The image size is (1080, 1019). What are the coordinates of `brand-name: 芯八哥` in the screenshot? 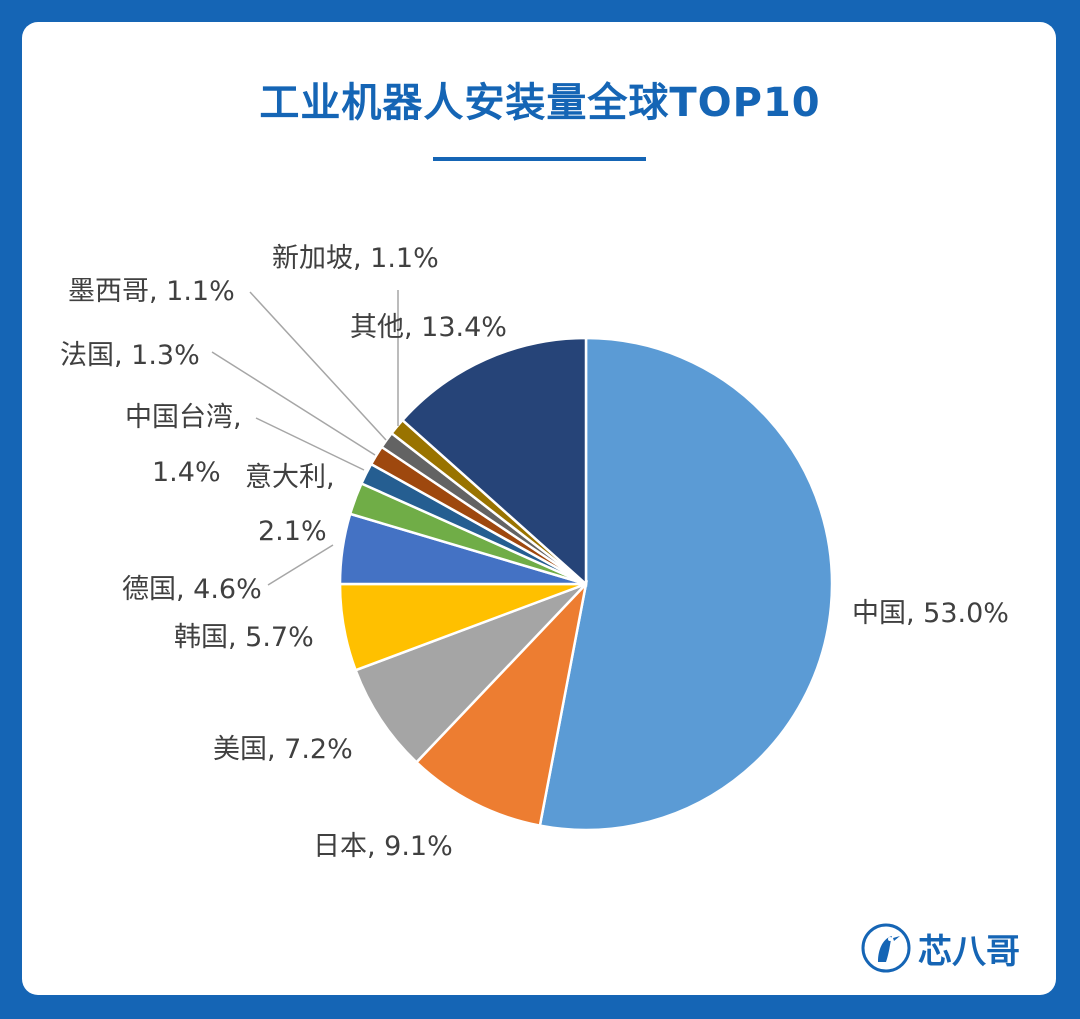 It's located at (969, 951).